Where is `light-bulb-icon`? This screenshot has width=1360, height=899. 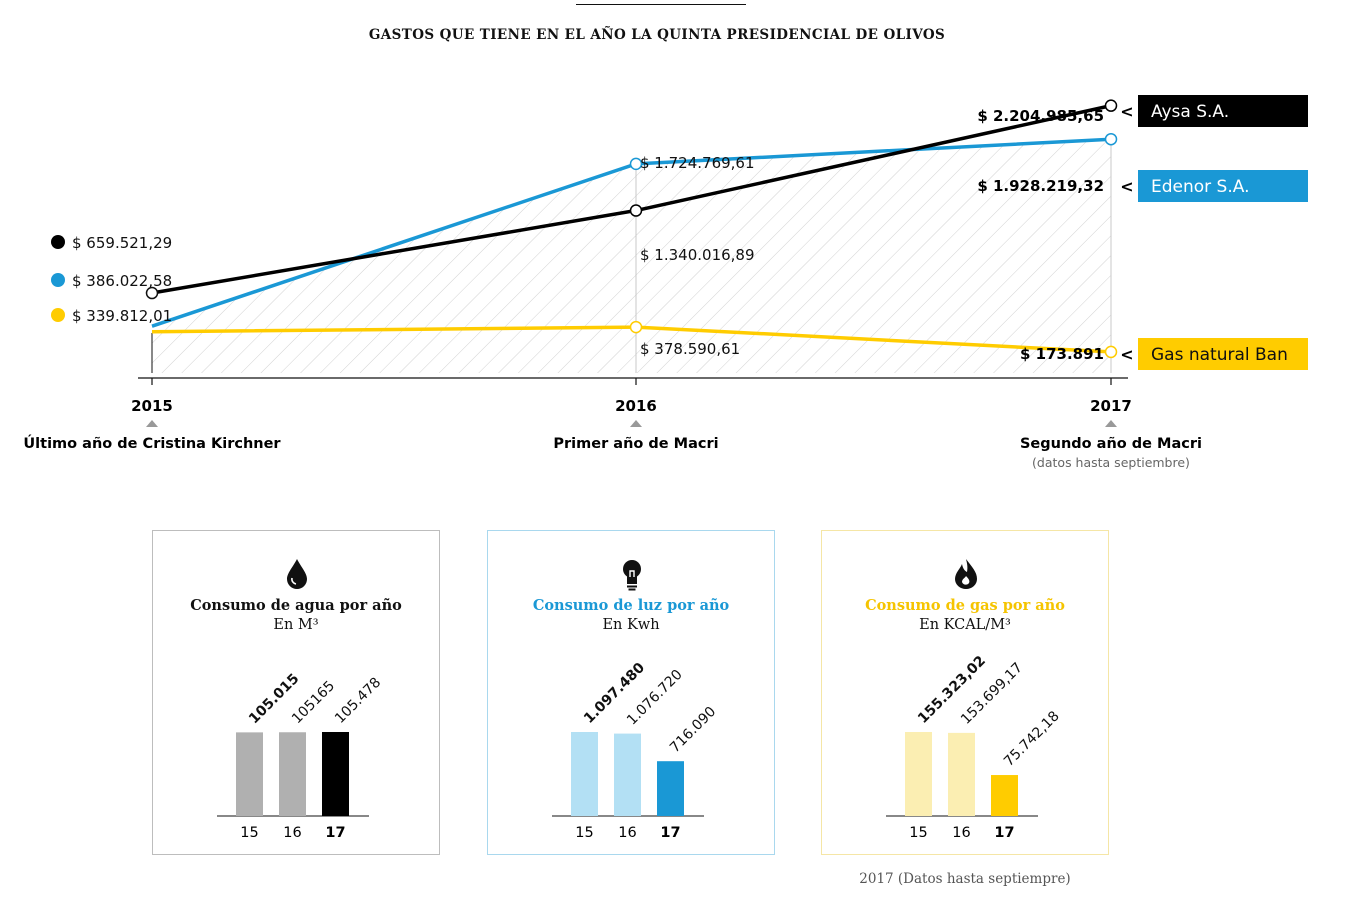
light-bulb-icon is located at coordinates (632, 575).